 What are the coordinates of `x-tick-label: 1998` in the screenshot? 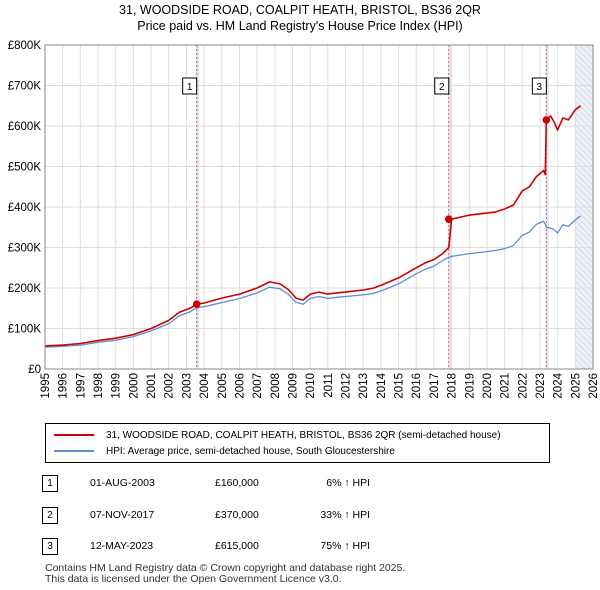 It's located at (99, 386).